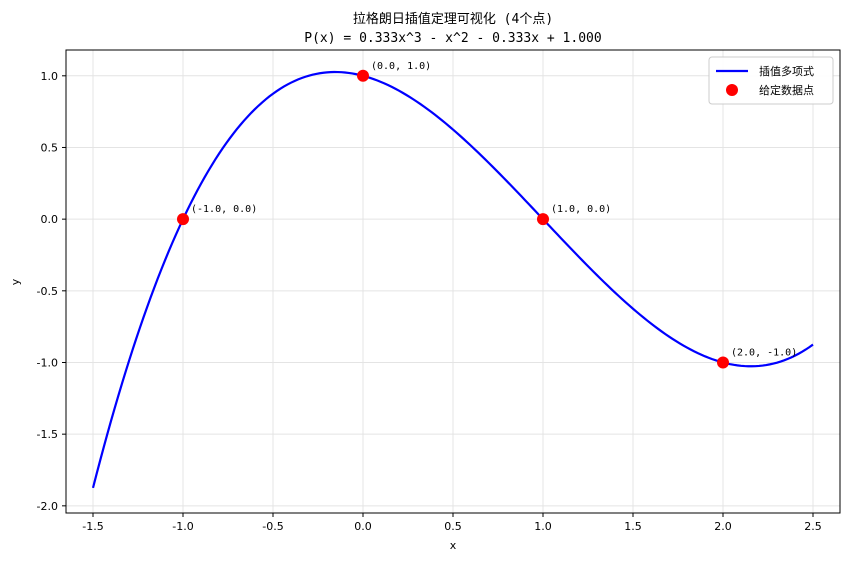 This screenshot has height=562, width=850. Describe the element at coordinates (633, 526) in the screenshot. I see `x-tick-label: 1.5` at that location.